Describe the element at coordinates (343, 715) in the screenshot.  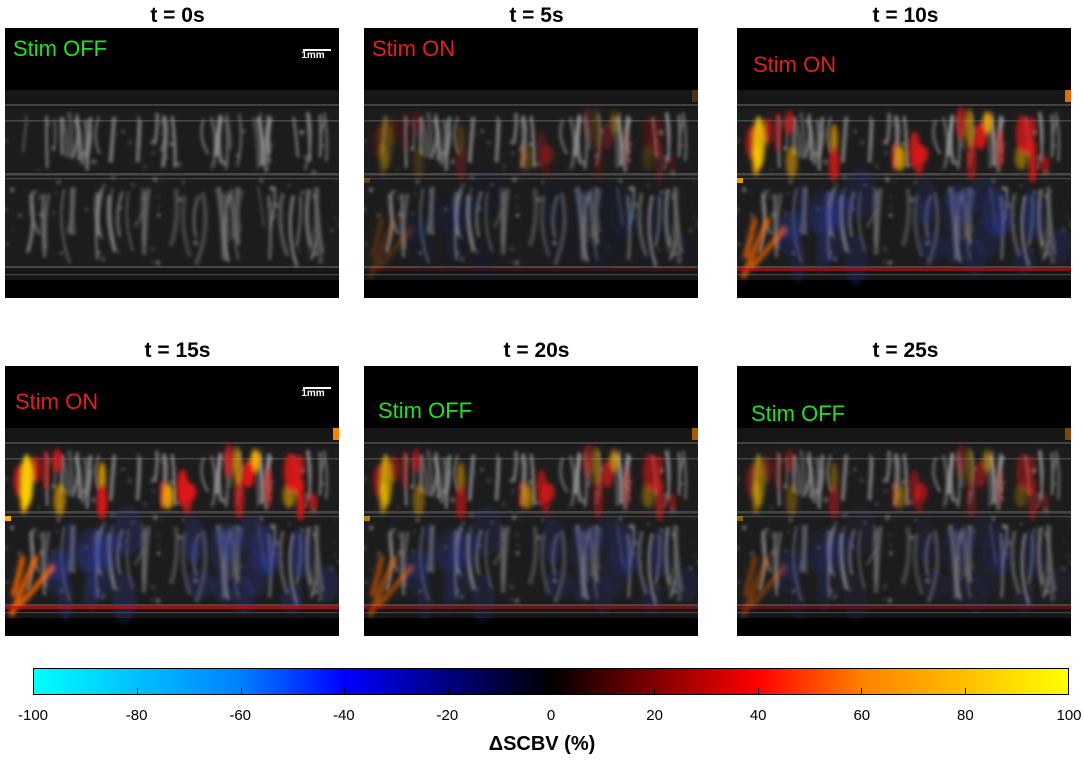
I see `colorbar-tick-label: -40` at that location.